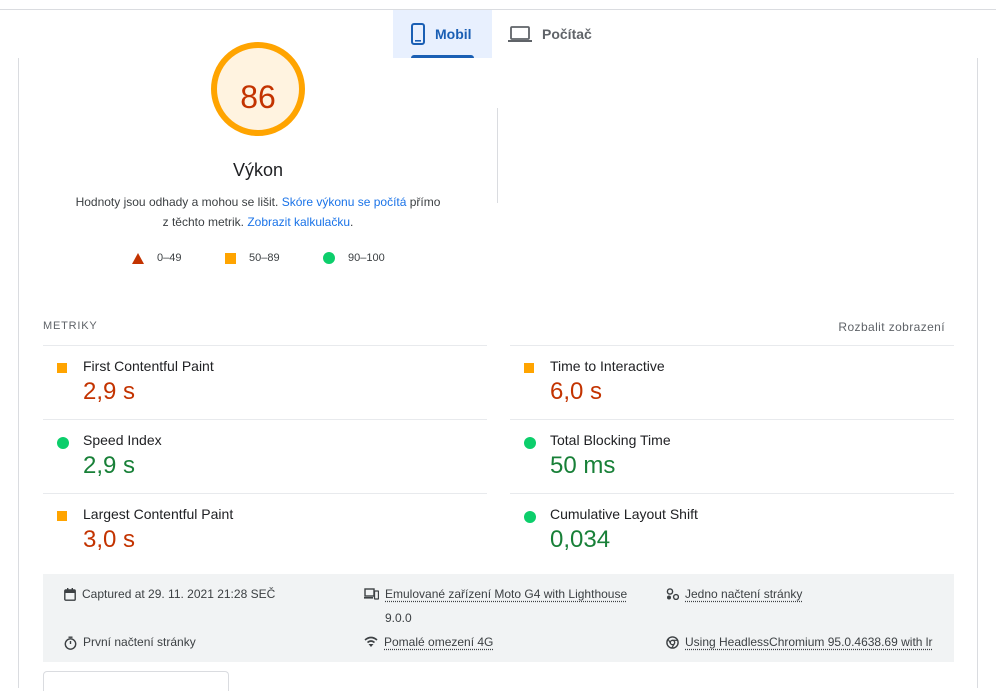 The image size is (996, 691). I want to click on next-section-edge, so click(136, 681).